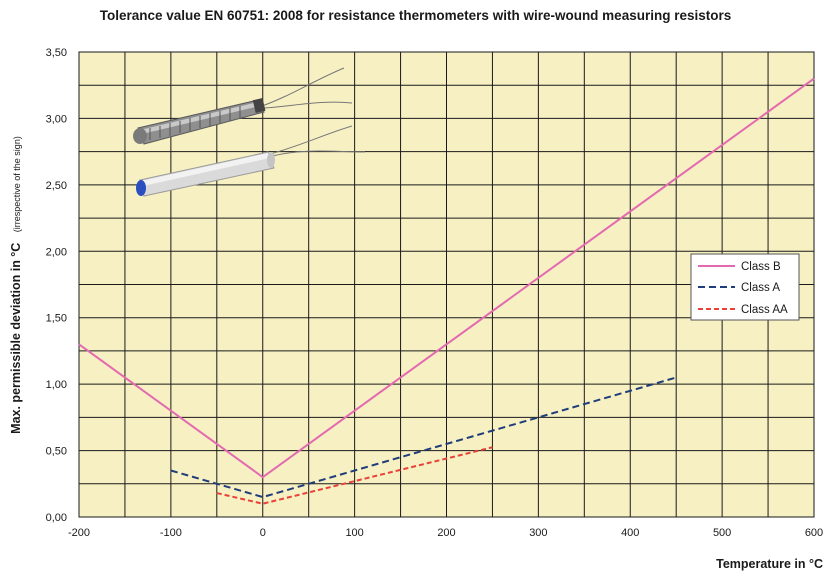 Image resolution: width=831 pixels, height=576 pixels. I want to click on y-tick-label: 3,50, so click(56, 53).